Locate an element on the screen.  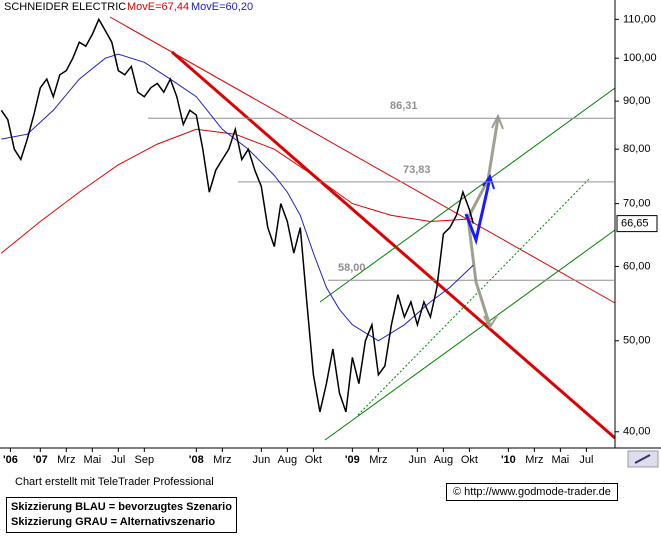
last-price-box is located at coordinates (637, 224).